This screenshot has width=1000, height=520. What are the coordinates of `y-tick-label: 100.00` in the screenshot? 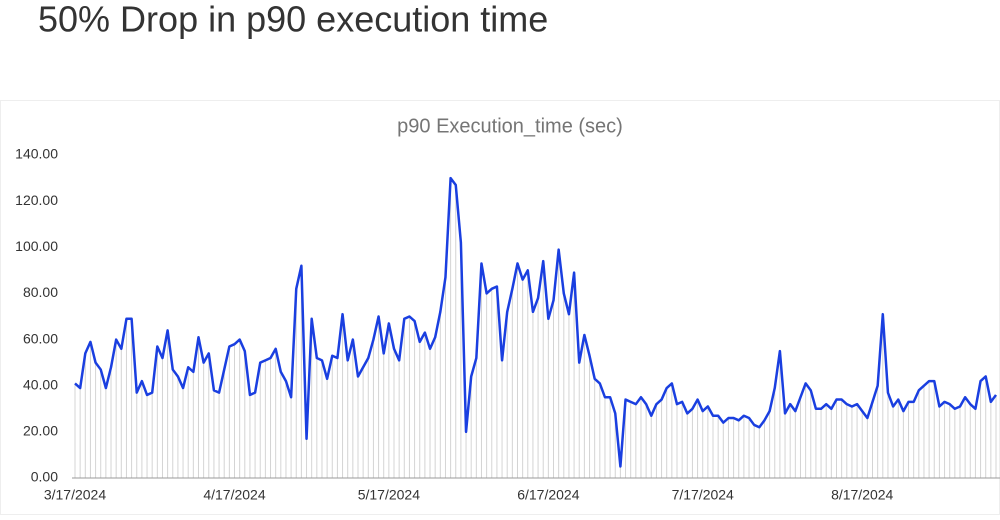 It's located at (36, 246).